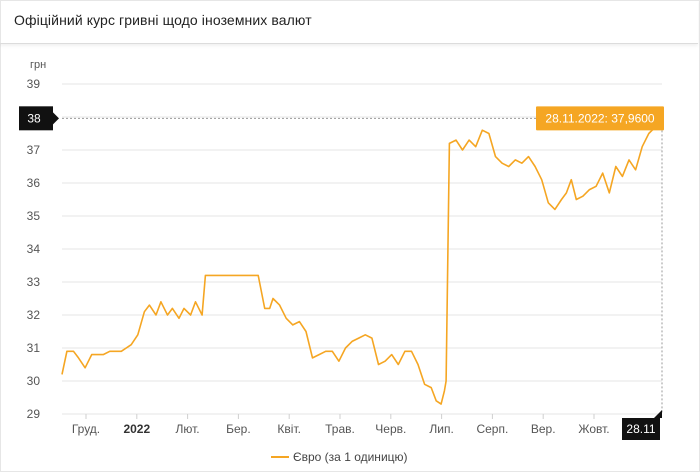 Image resolution: width=700 pixels, height=472 pixels. I want to click on y-tick-label: 32, so click(34, 315).